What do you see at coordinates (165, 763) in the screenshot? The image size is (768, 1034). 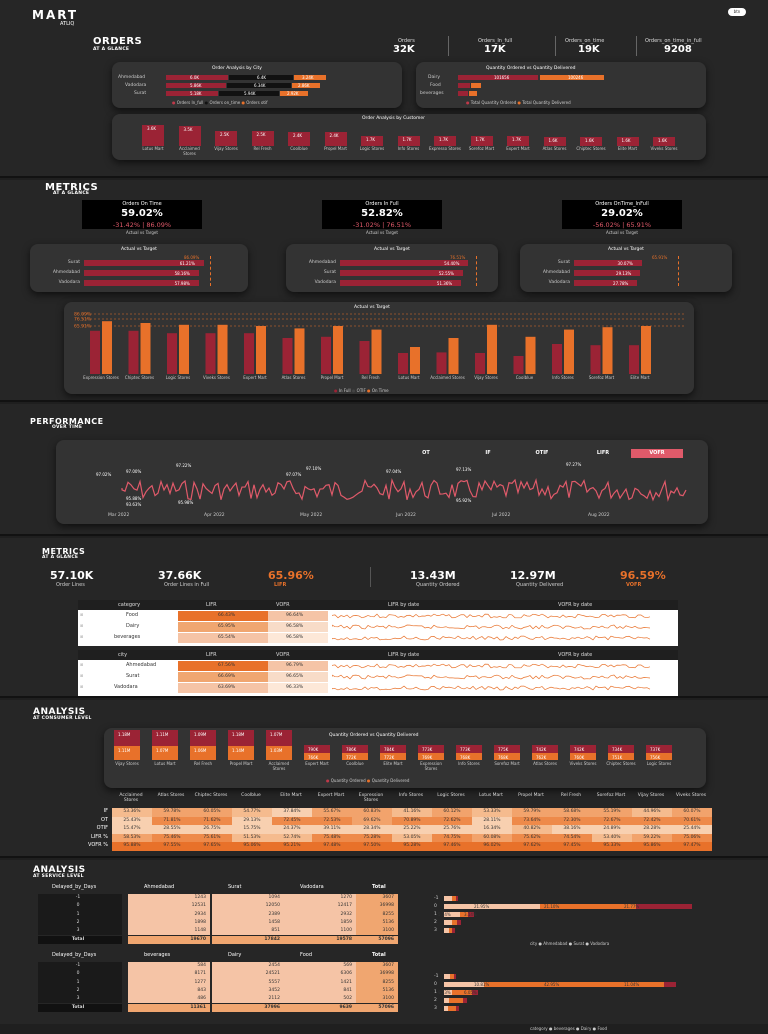 I see `customer-name: Lotus Mart` at bounding box center [165, 763].